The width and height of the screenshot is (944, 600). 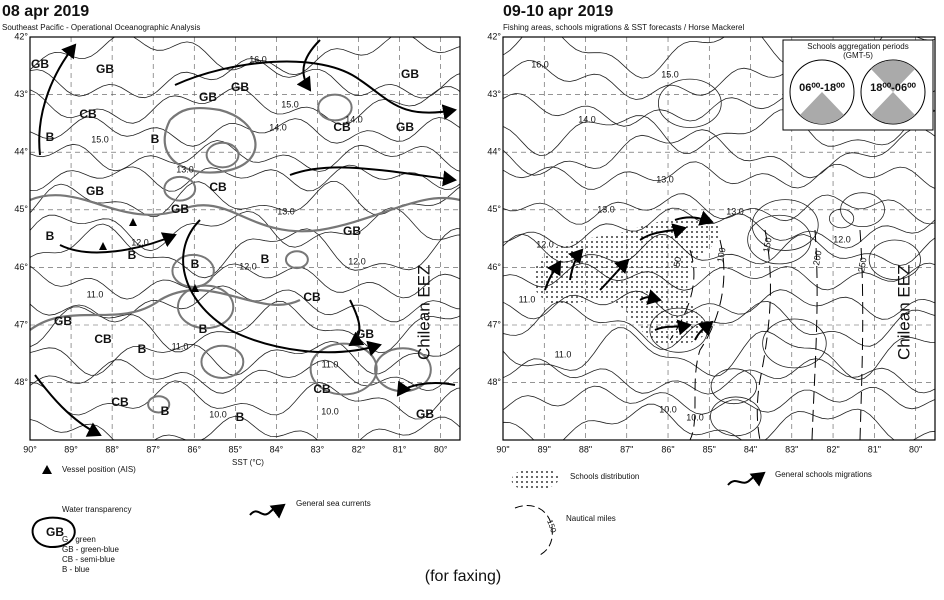 I want to click on isobath-label: 250, so click(x=862, y=265).